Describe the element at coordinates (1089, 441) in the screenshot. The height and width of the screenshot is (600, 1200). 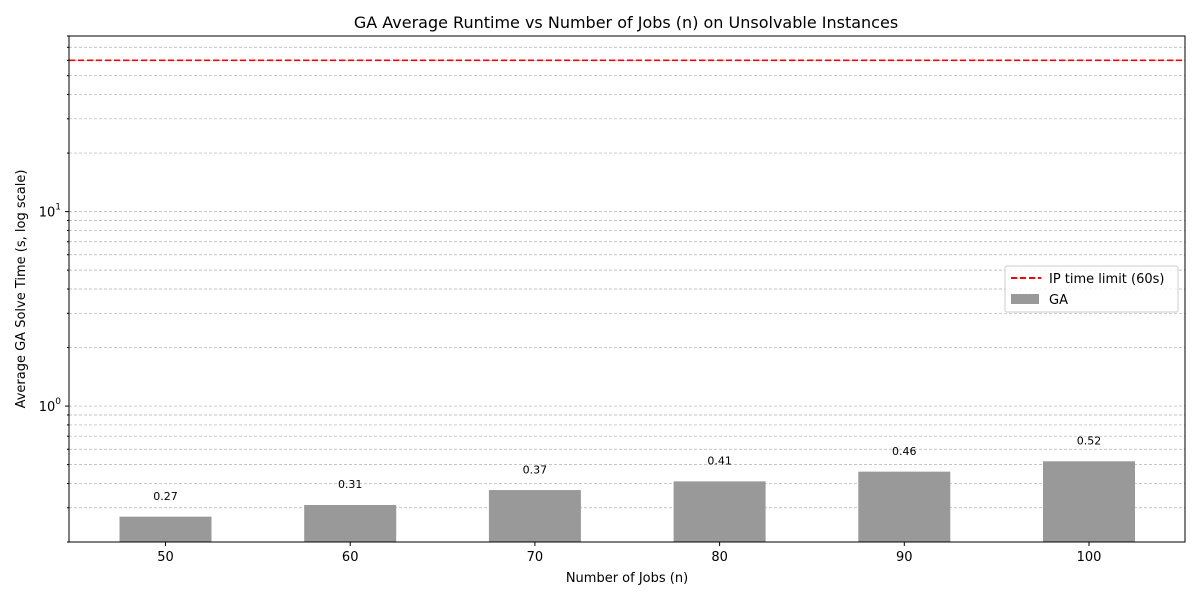
I see `data-label: 0.52` at that location.